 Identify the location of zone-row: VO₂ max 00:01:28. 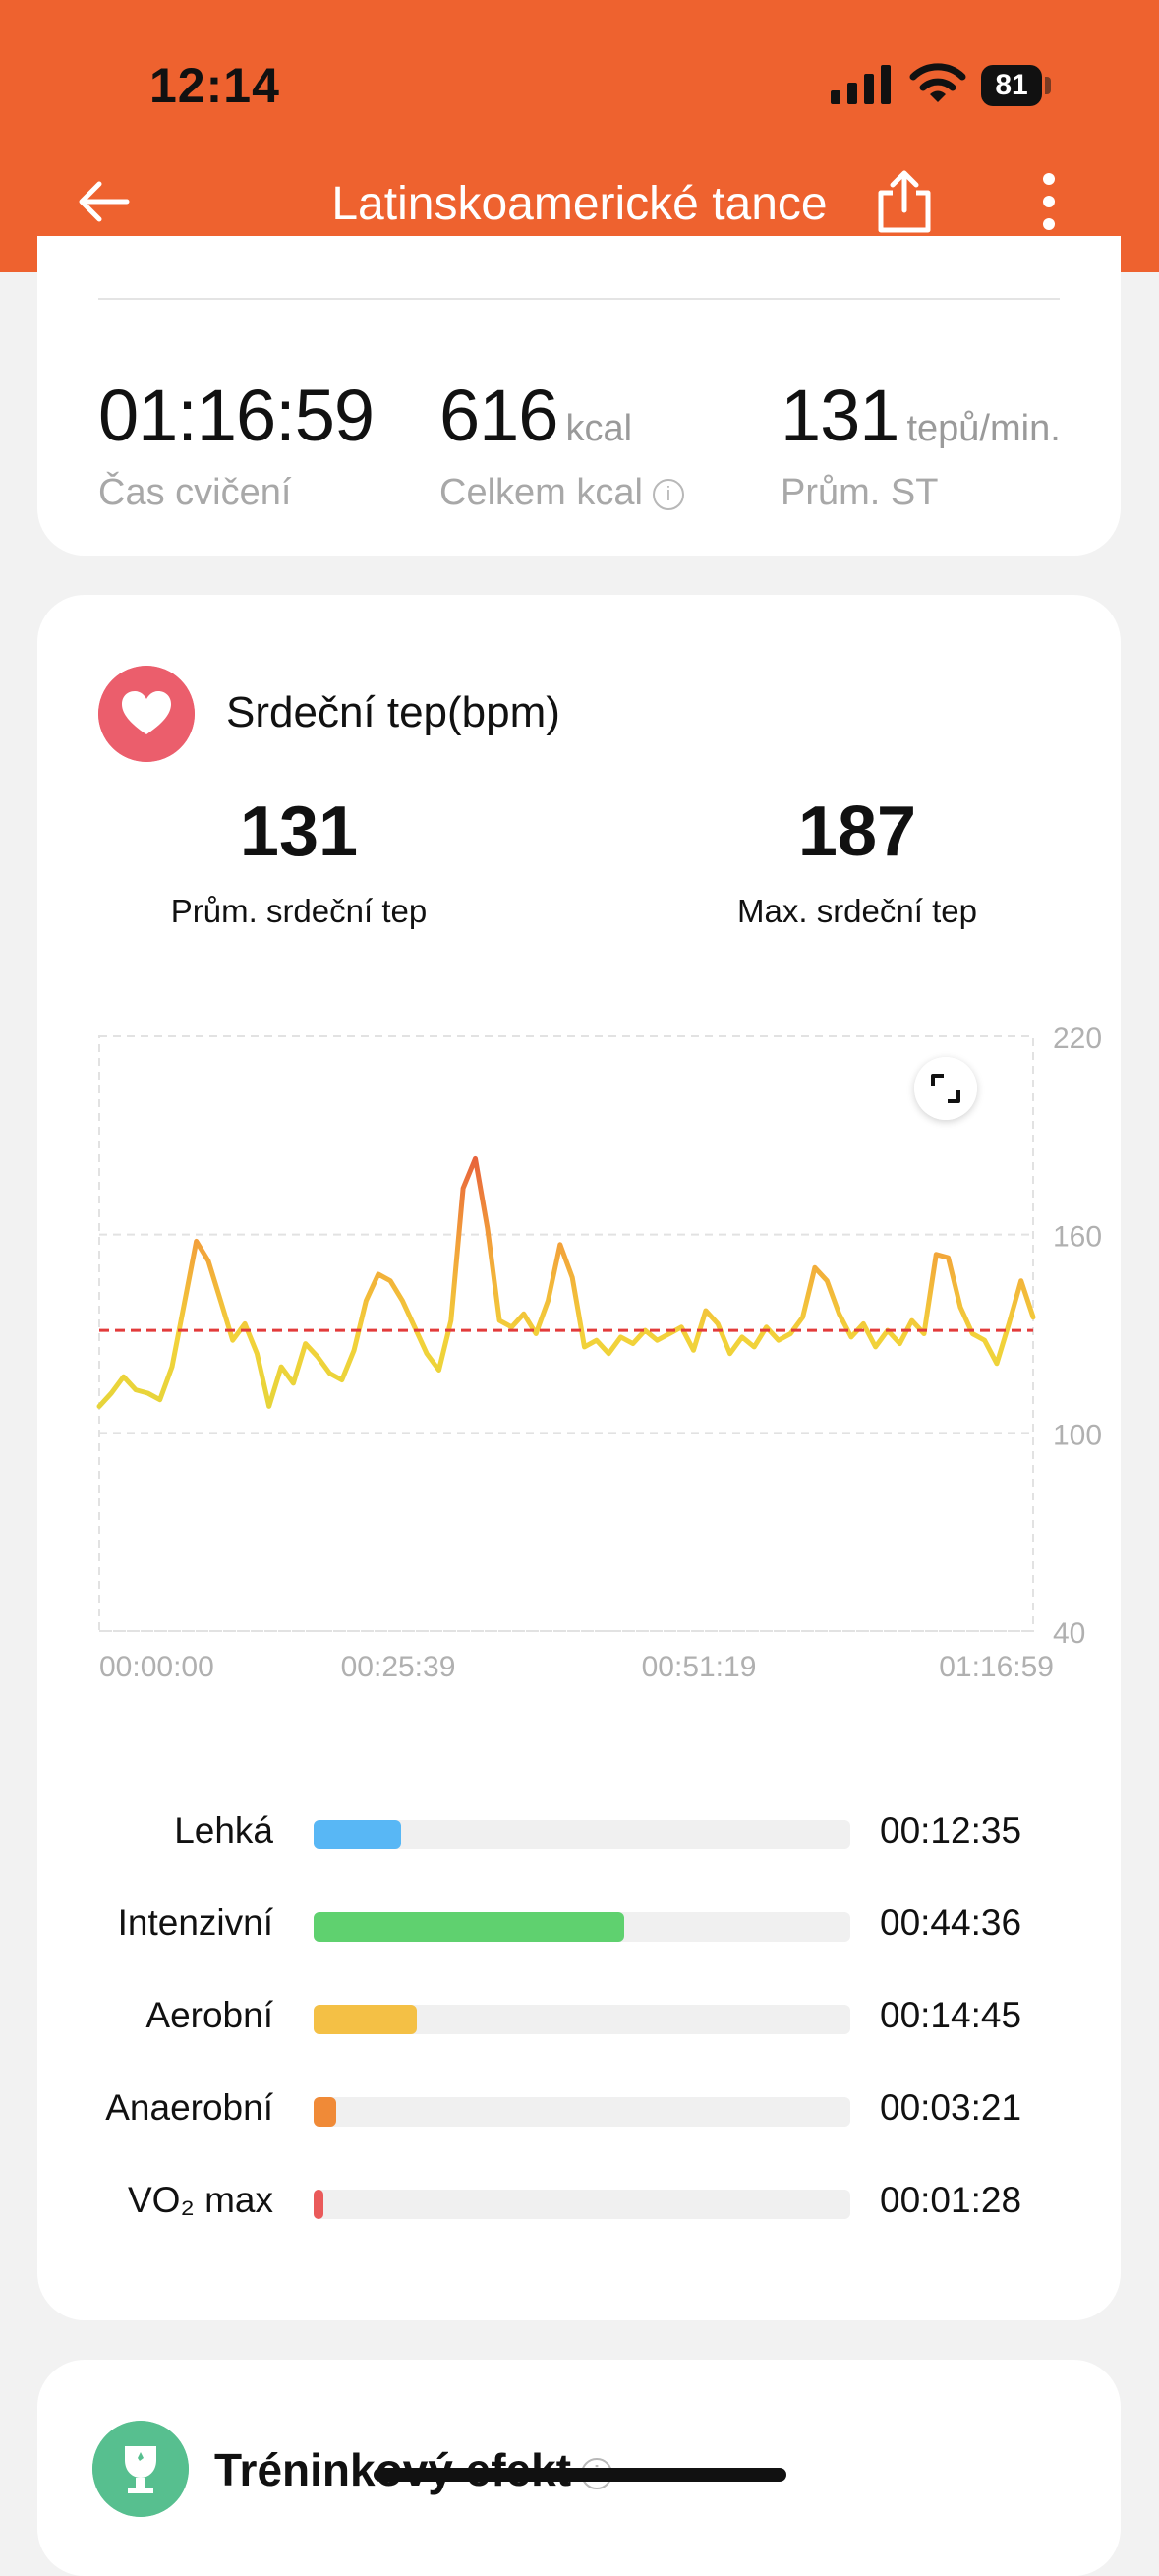
(579, 2199).